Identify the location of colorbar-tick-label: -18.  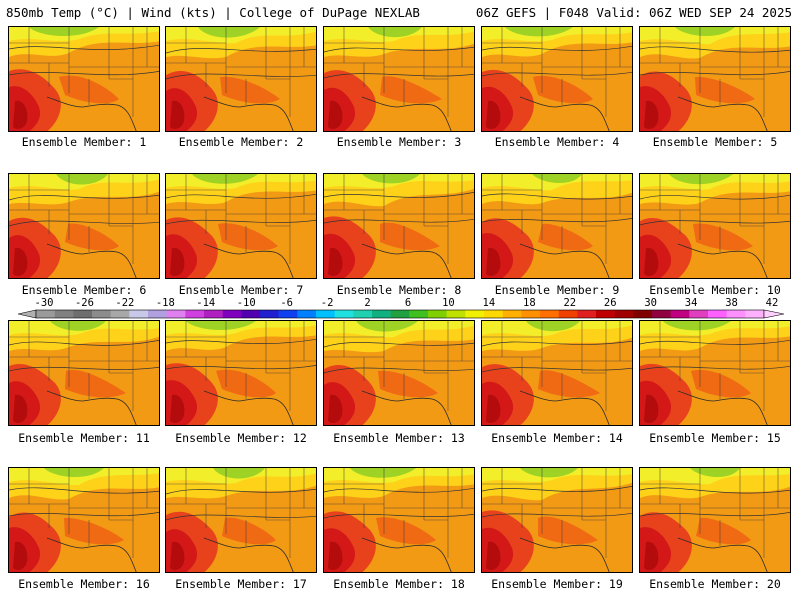
(165, 303).